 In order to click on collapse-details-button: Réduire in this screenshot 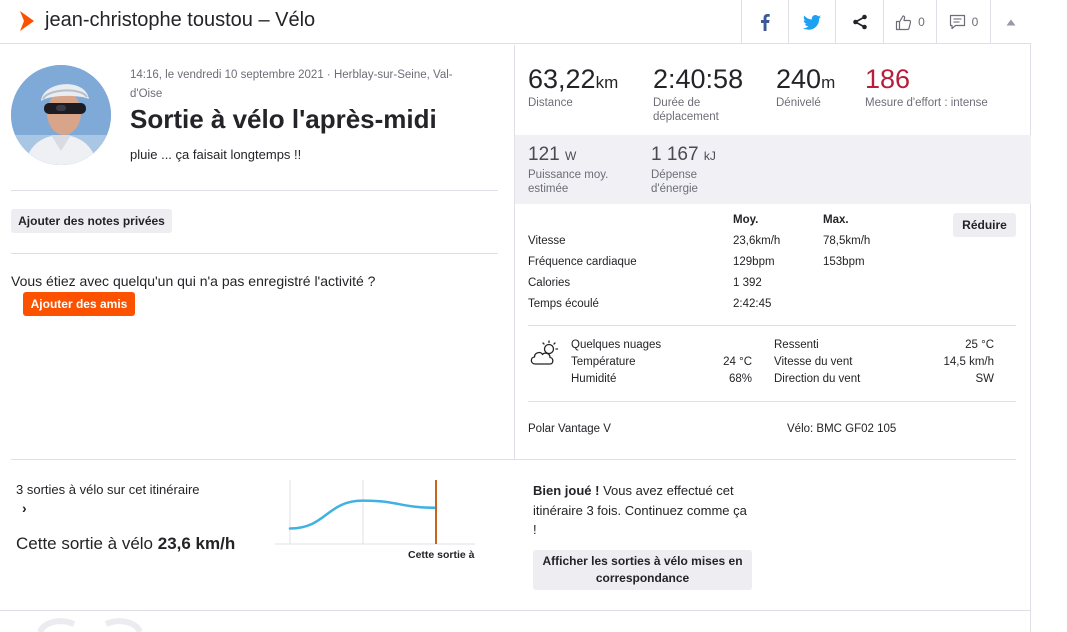, I will do `click(984, 225)`.